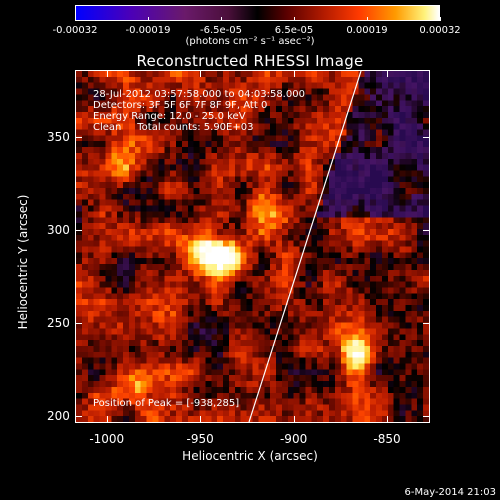 The height and width of the screenshot is (500, 500). Describe the element at coordinates (23, 262) in the screenshot. I see `y-axis-label: Heliocentric Y (arcsec)` at that location.